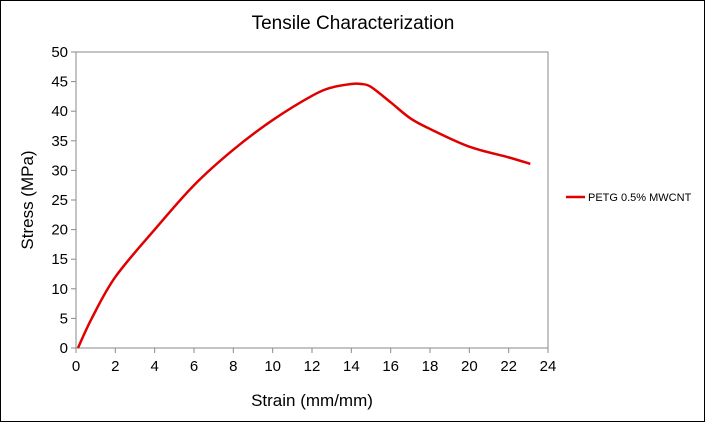 The width and height of the screenshot is (705, 422). I want to click on x-tick-label: 24, so click(548, 366).